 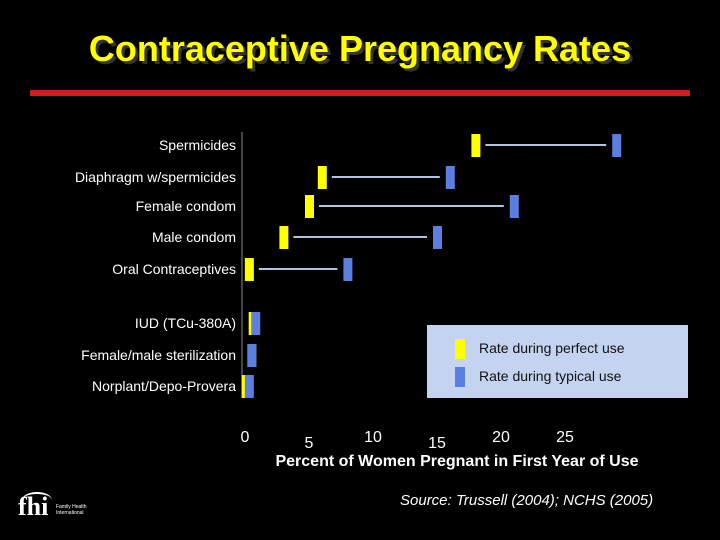 What do you see at coordinates (194, 237) in the screenshot?
I see `category-label: Male condom` at bounding box center [194, 237].